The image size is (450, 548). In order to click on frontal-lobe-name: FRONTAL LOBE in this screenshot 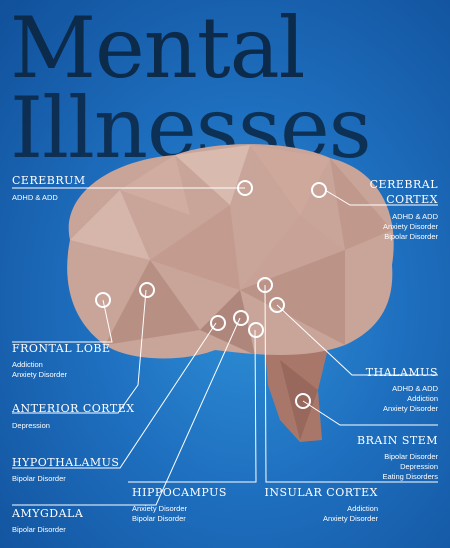, I will do `click(61, 348)`.